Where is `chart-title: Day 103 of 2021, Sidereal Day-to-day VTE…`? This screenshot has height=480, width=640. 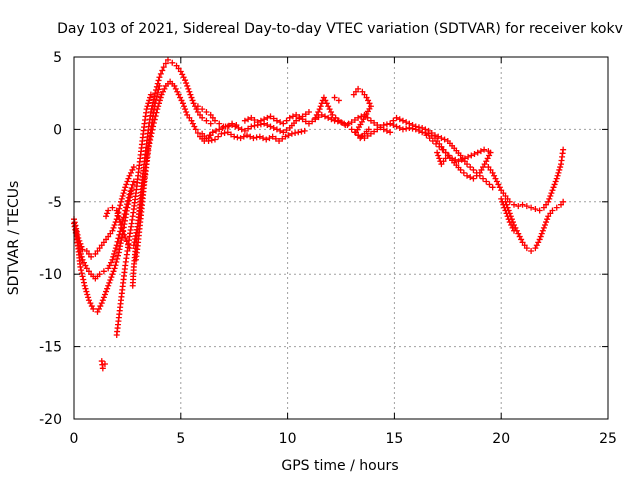 chart-title: Day 103 of 2021, Sidereal Day-to-day VTE… is located at coordinates (340, 29).